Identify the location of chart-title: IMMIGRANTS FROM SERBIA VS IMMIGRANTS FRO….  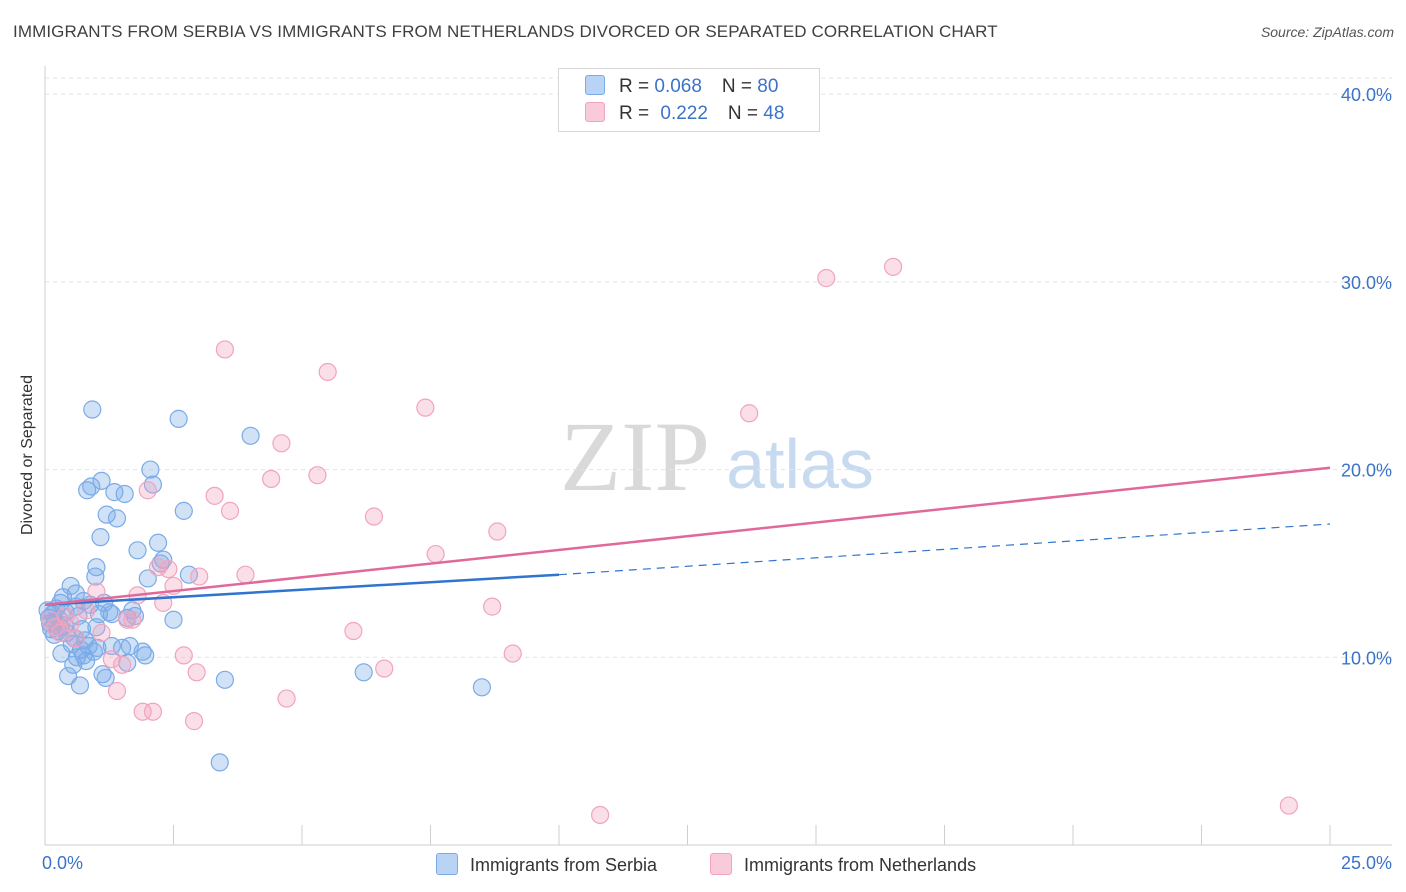
(505, 31).